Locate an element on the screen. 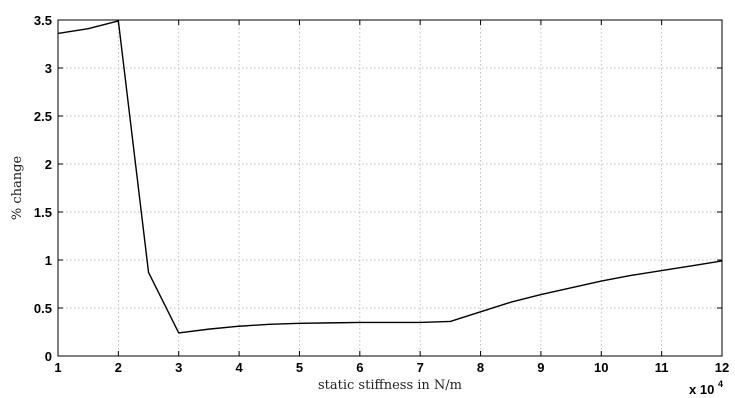  x-multiplier-exponent: 4 is located at coordinates (720, 384).